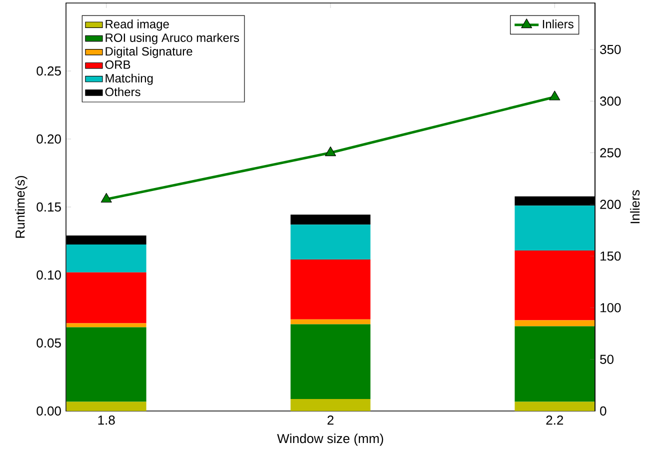  I want to click on y2-tick-label: 150, so click(610, 256).